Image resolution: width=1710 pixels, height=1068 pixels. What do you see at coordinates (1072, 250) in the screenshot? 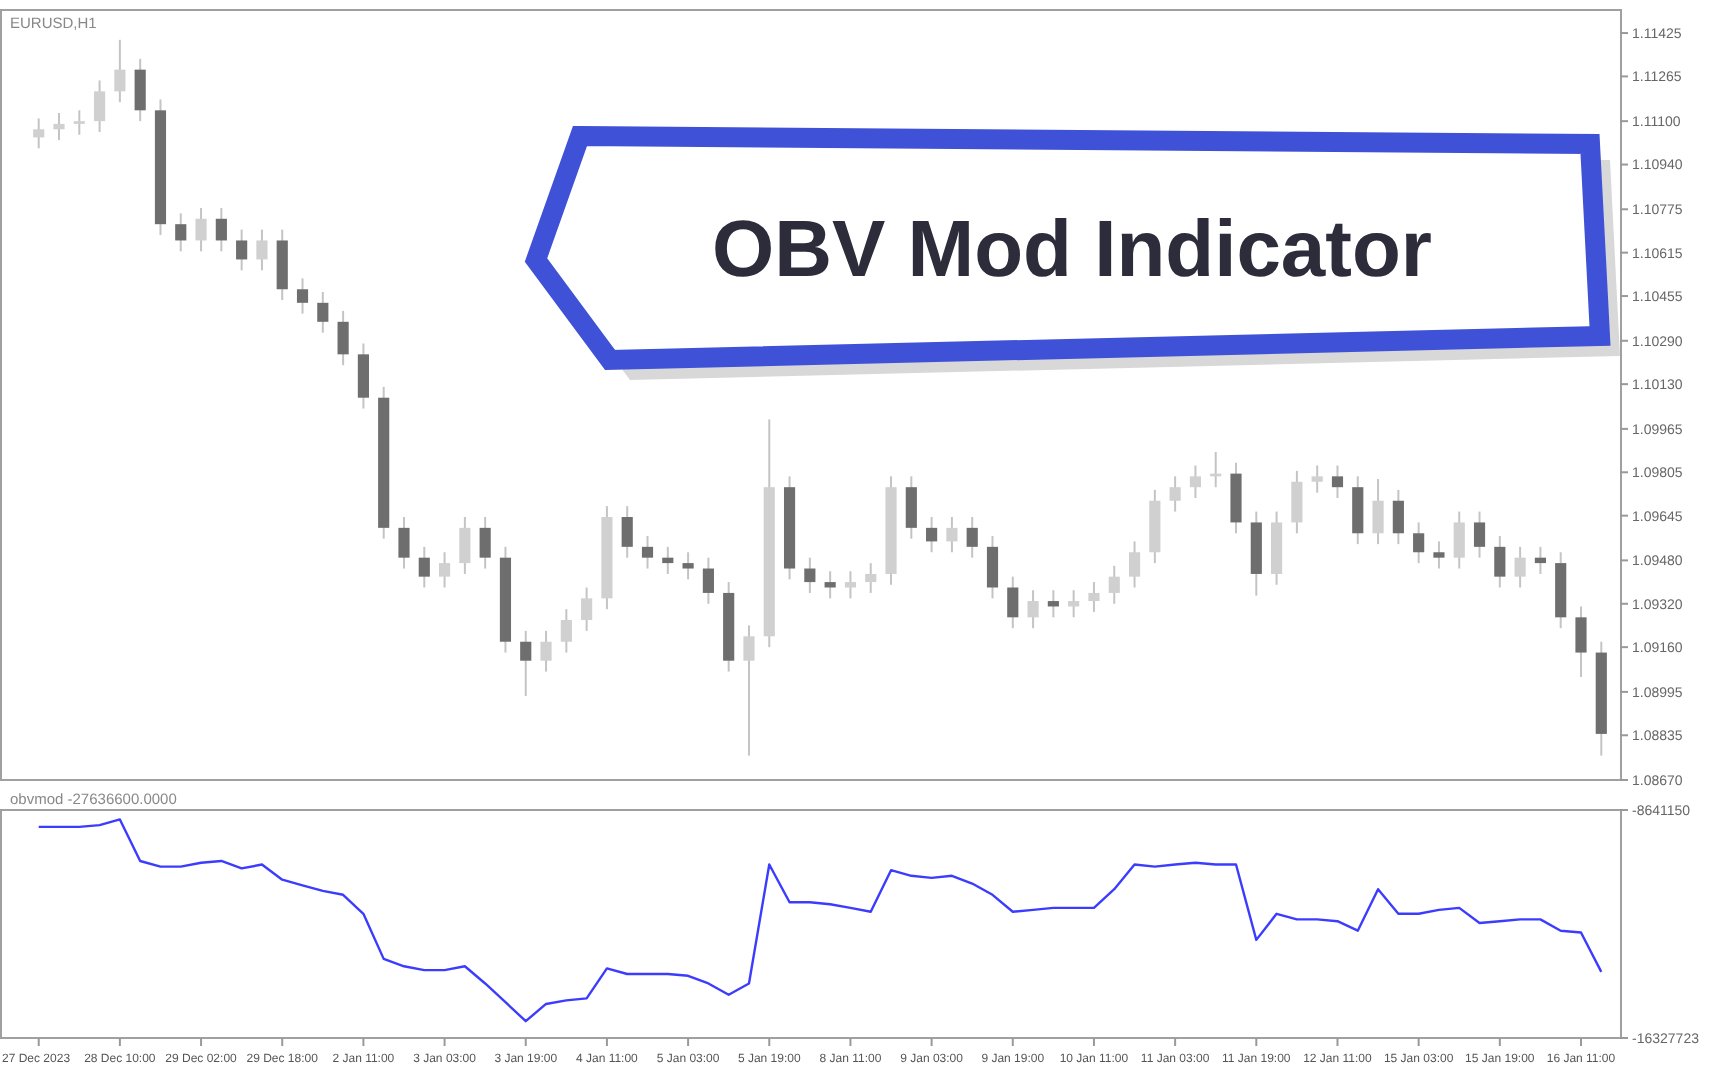
I see `text: OBV Mod Indicator` at bounding box center [1072, 250].